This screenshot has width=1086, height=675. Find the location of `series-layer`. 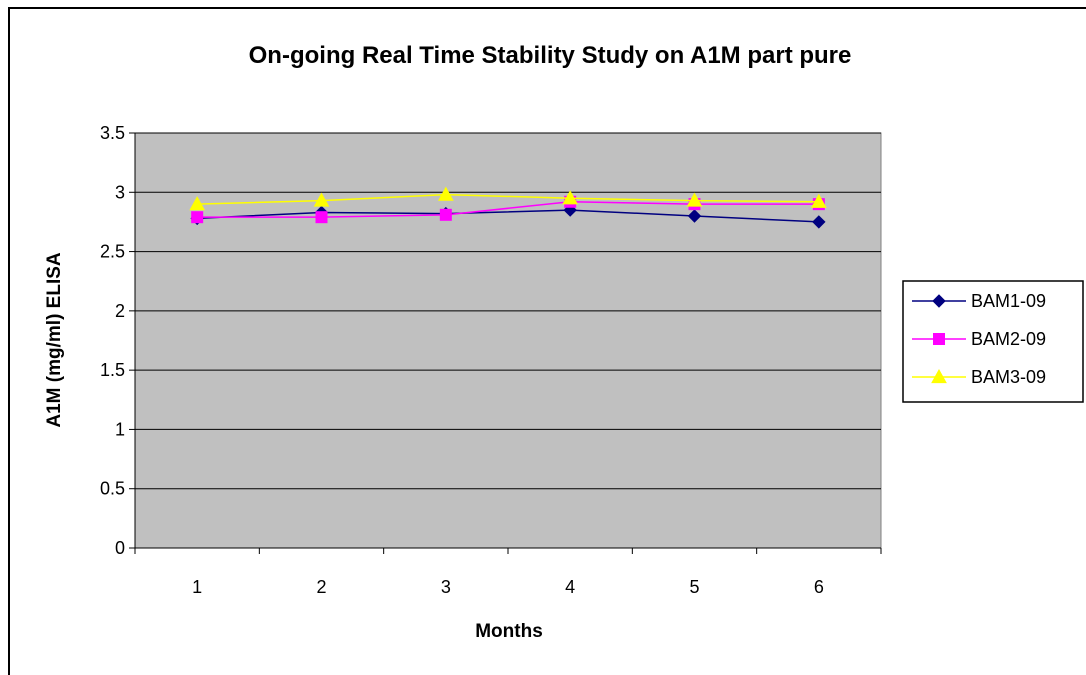

series-layer is located at coordinates (508, 207).